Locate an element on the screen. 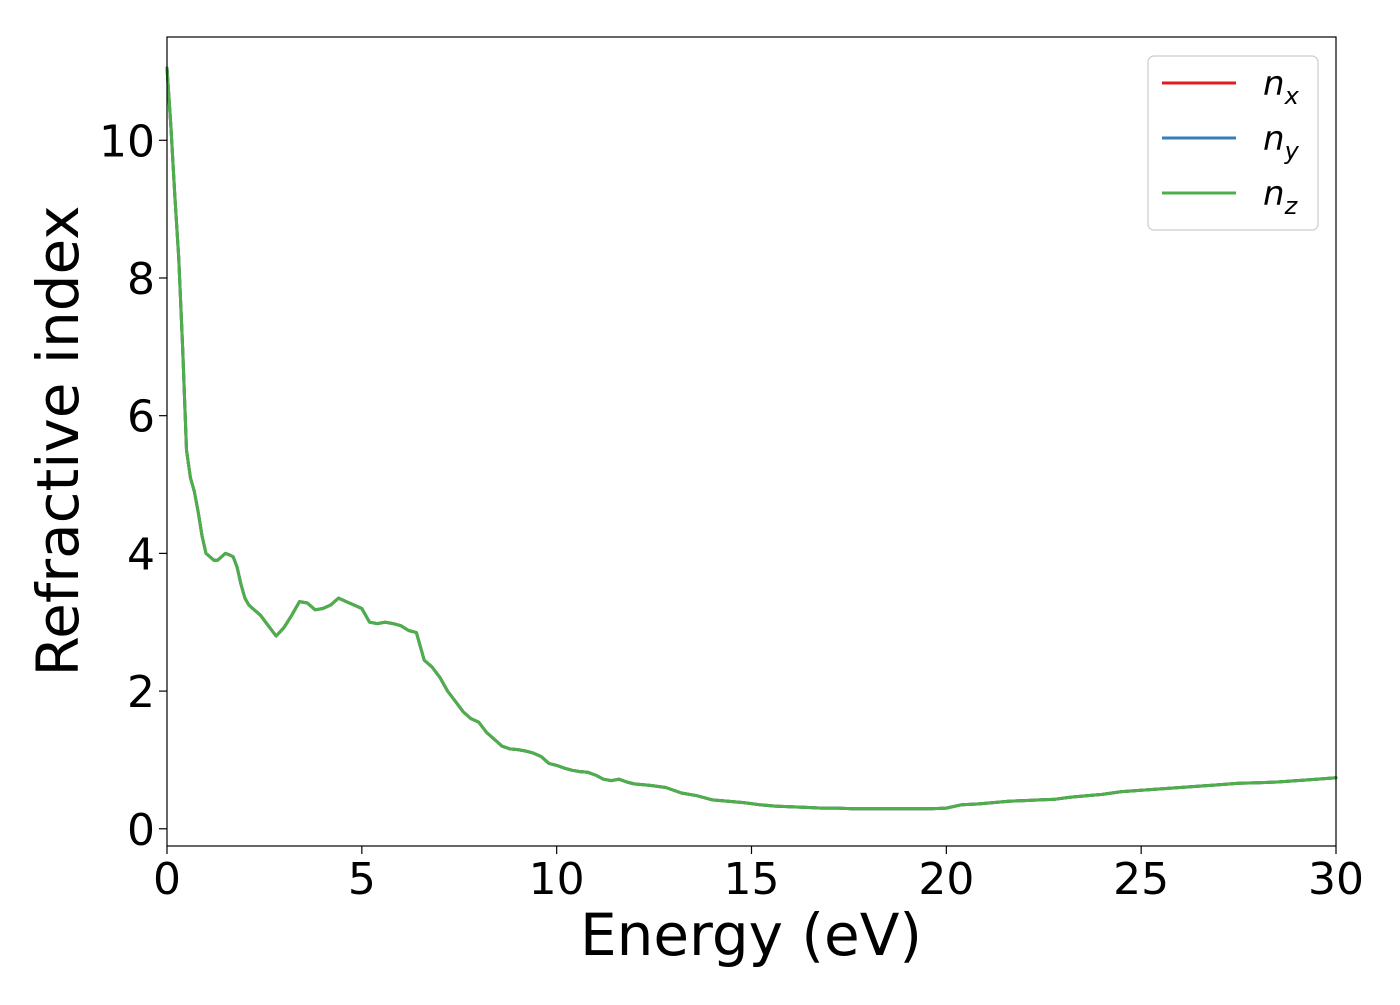 The height and width of the screenshot is (1005, 1400). x-axis: 0 5 10 15 20 25 30 is located at coordinates (758, 875).